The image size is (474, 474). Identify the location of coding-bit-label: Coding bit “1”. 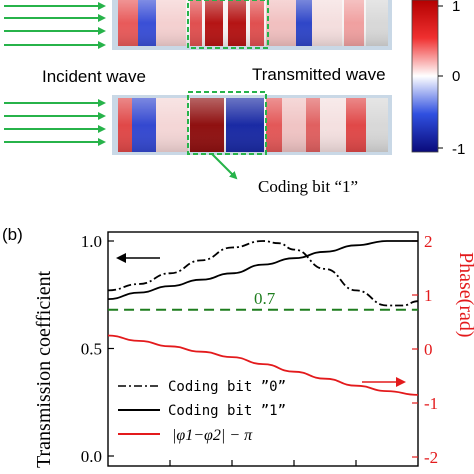
(308, 186).